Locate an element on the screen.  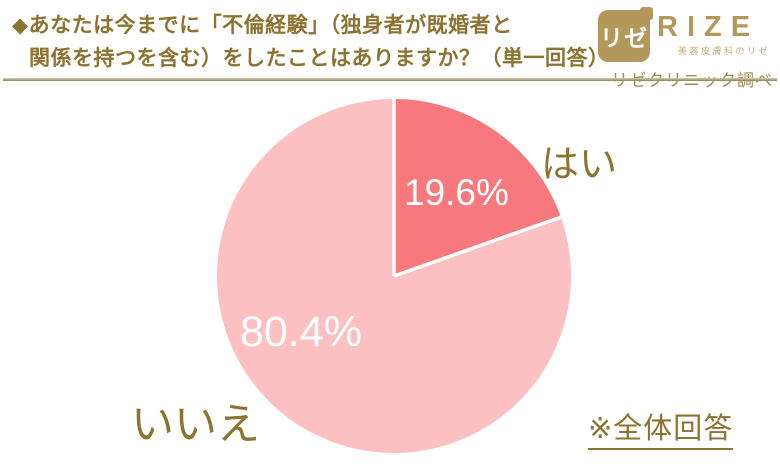
pie-value-no: 80.4% is located at coordinates (301, 332).